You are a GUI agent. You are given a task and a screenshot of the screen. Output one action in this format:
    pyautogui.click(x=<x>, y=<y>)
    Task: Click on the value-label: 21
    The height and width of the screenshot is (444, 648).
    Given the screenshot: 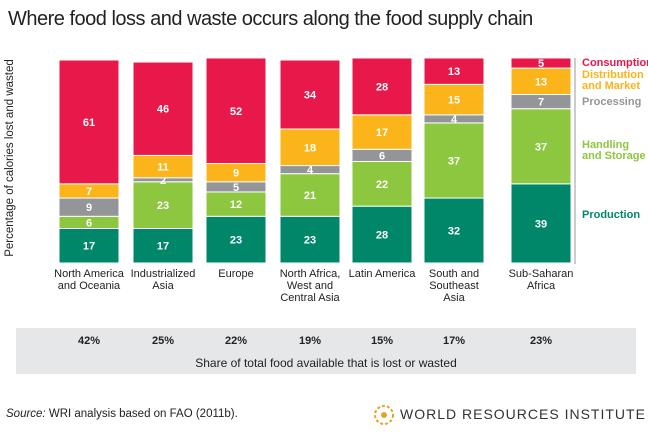 What is the action you would take?
    pyautogui.click(x=310, y=196)
    